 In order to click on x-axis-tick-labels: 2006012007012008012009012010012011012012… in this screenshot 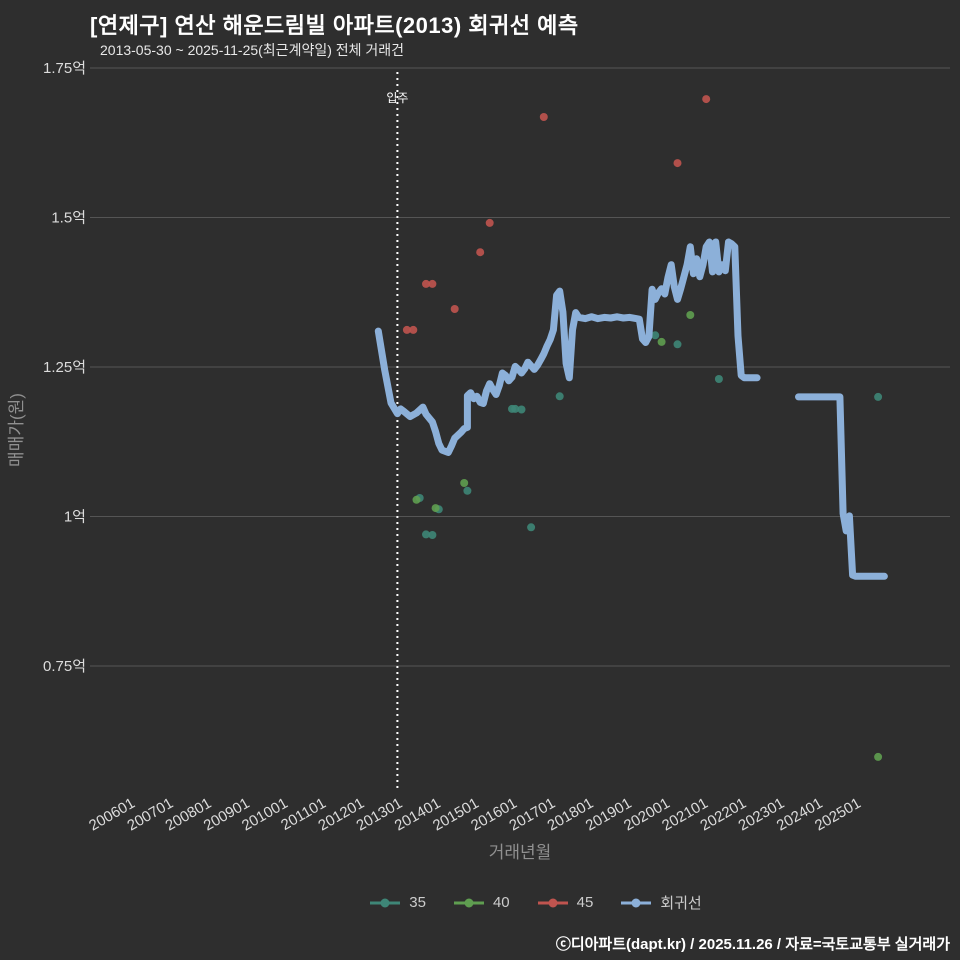, I will do `click(475, 815)`.